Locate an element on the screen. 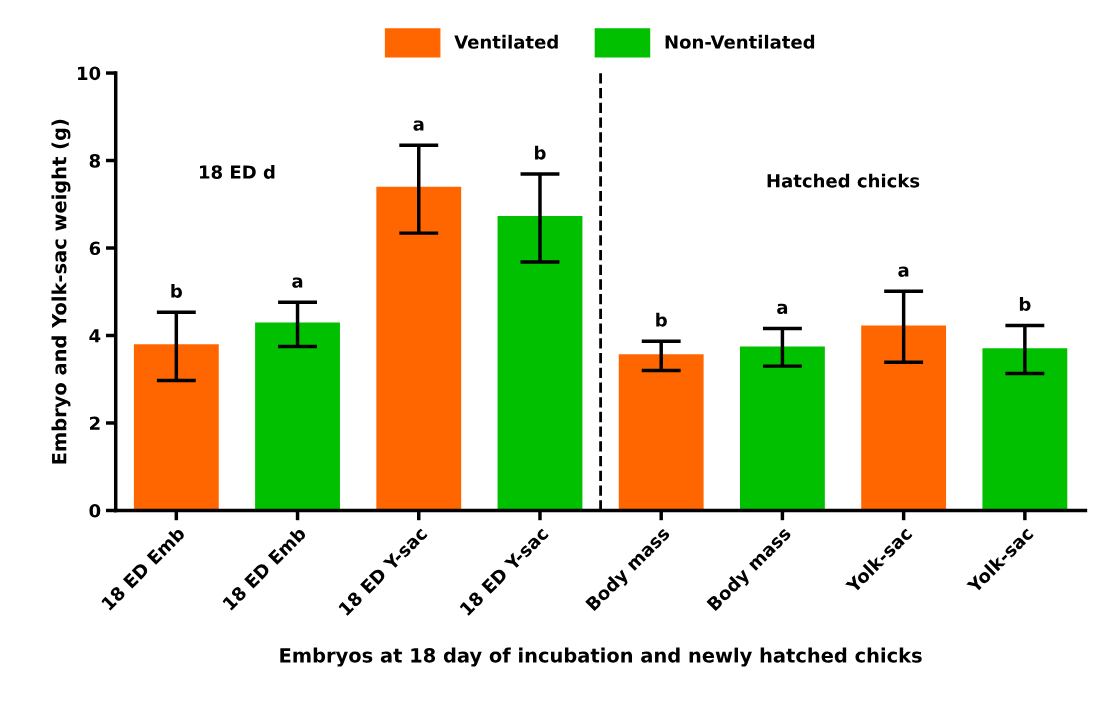 The height and width of the screenshot is (709, 1102). y-tick-label: 6 is located at coordinates (95, 248).